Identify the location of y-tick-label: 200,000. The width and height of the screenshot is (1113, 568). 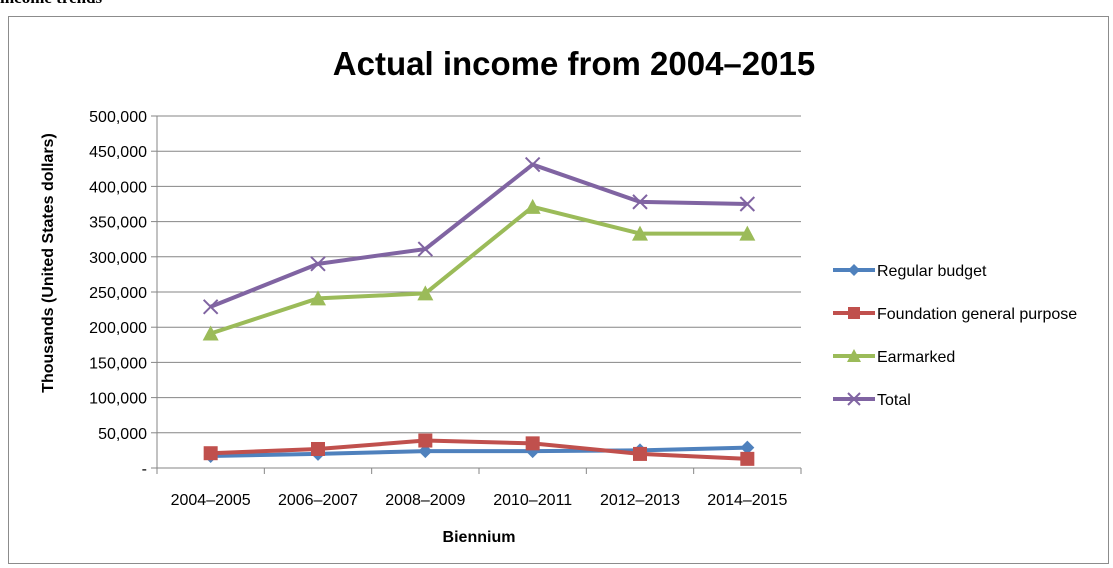
(118, 328).